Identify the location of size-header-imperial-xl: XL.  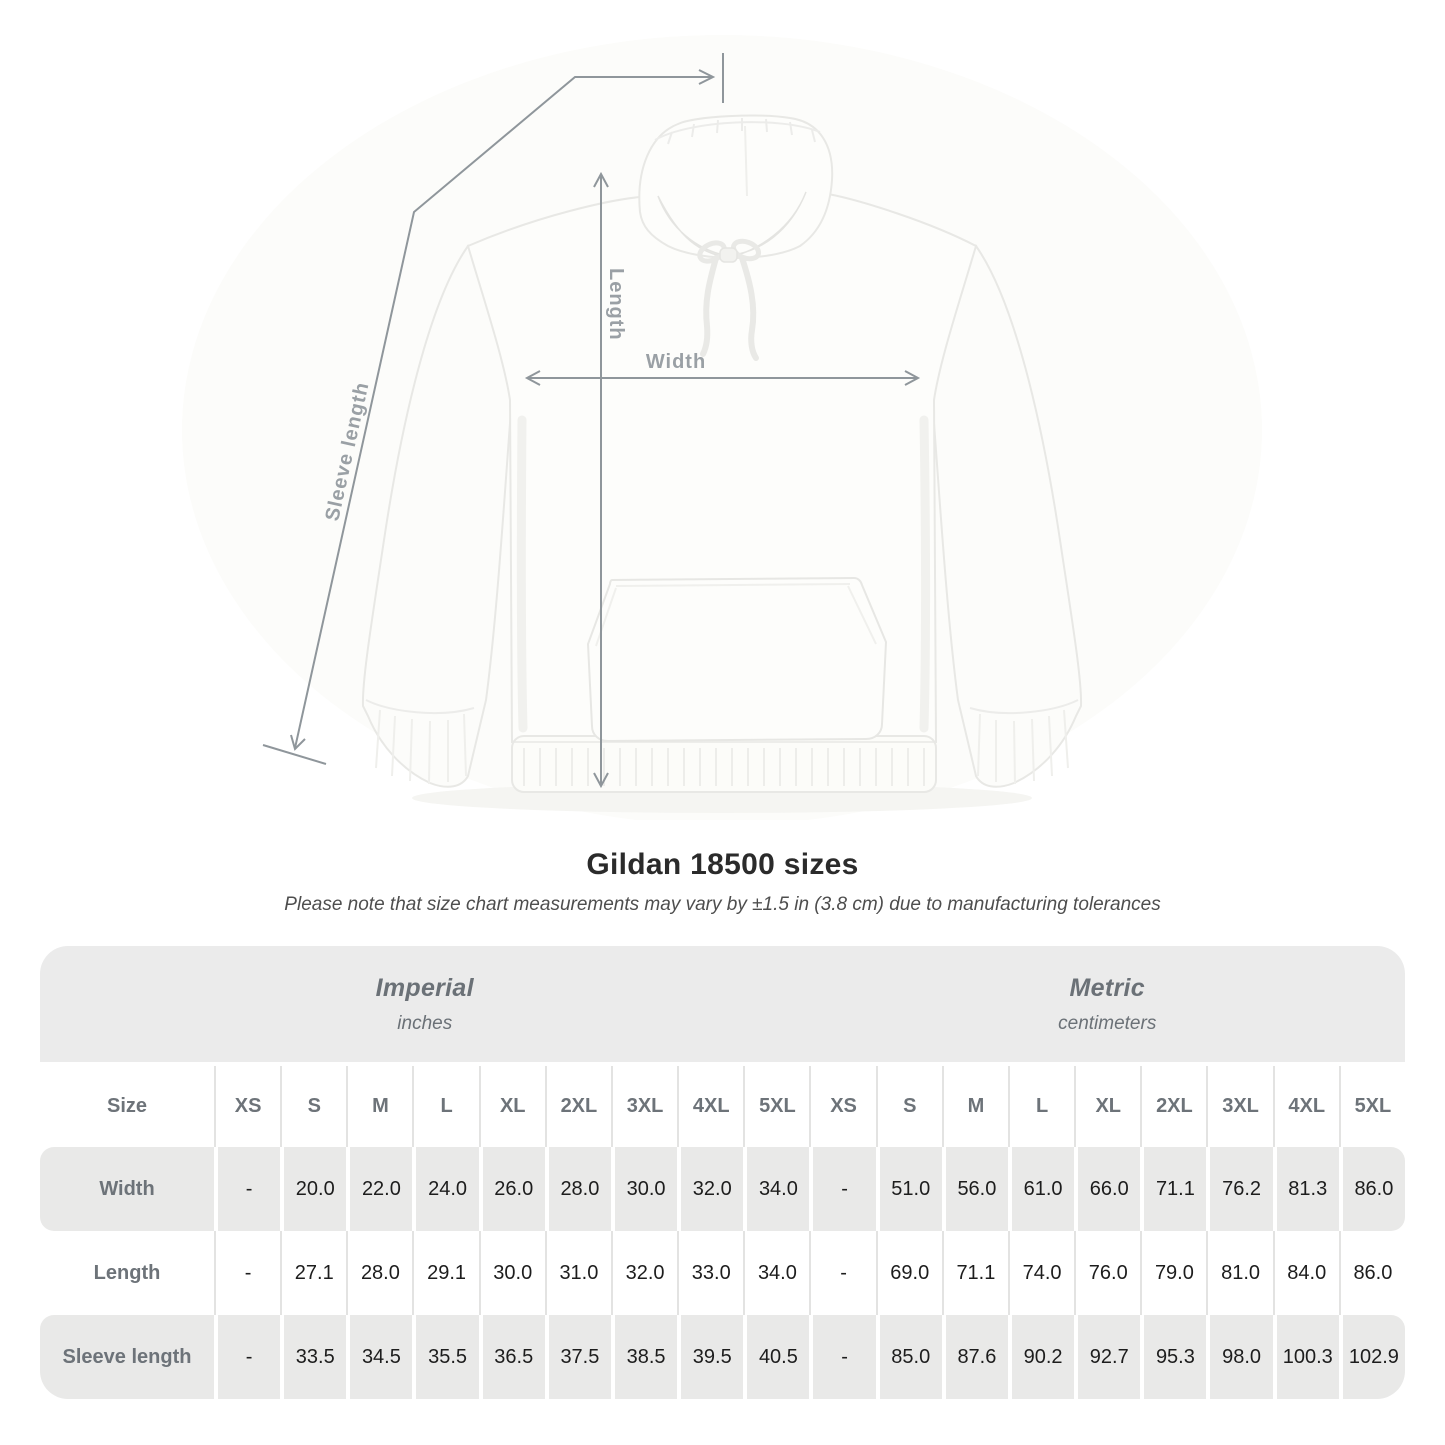
(511, 1106).